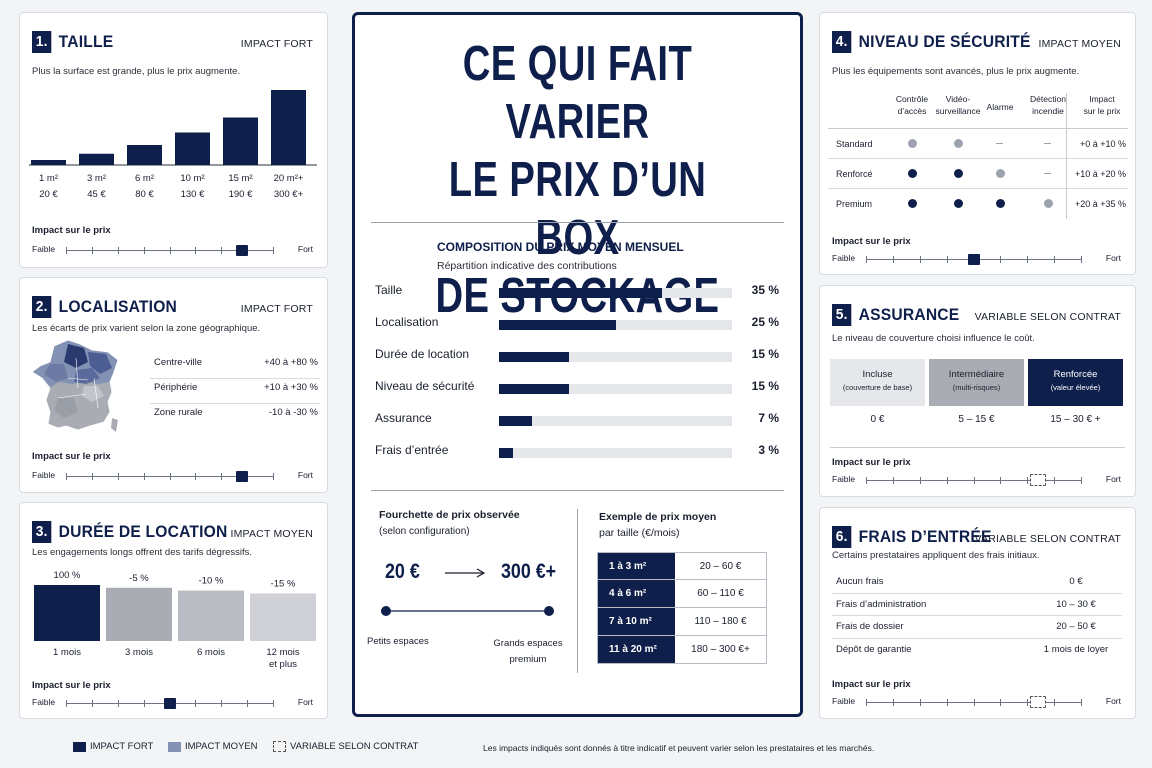 The image size is (1152, 768). Describe the element at coordinates (178, 412) in the screenshot. I see `zone-name: Zone rurale` at that location.